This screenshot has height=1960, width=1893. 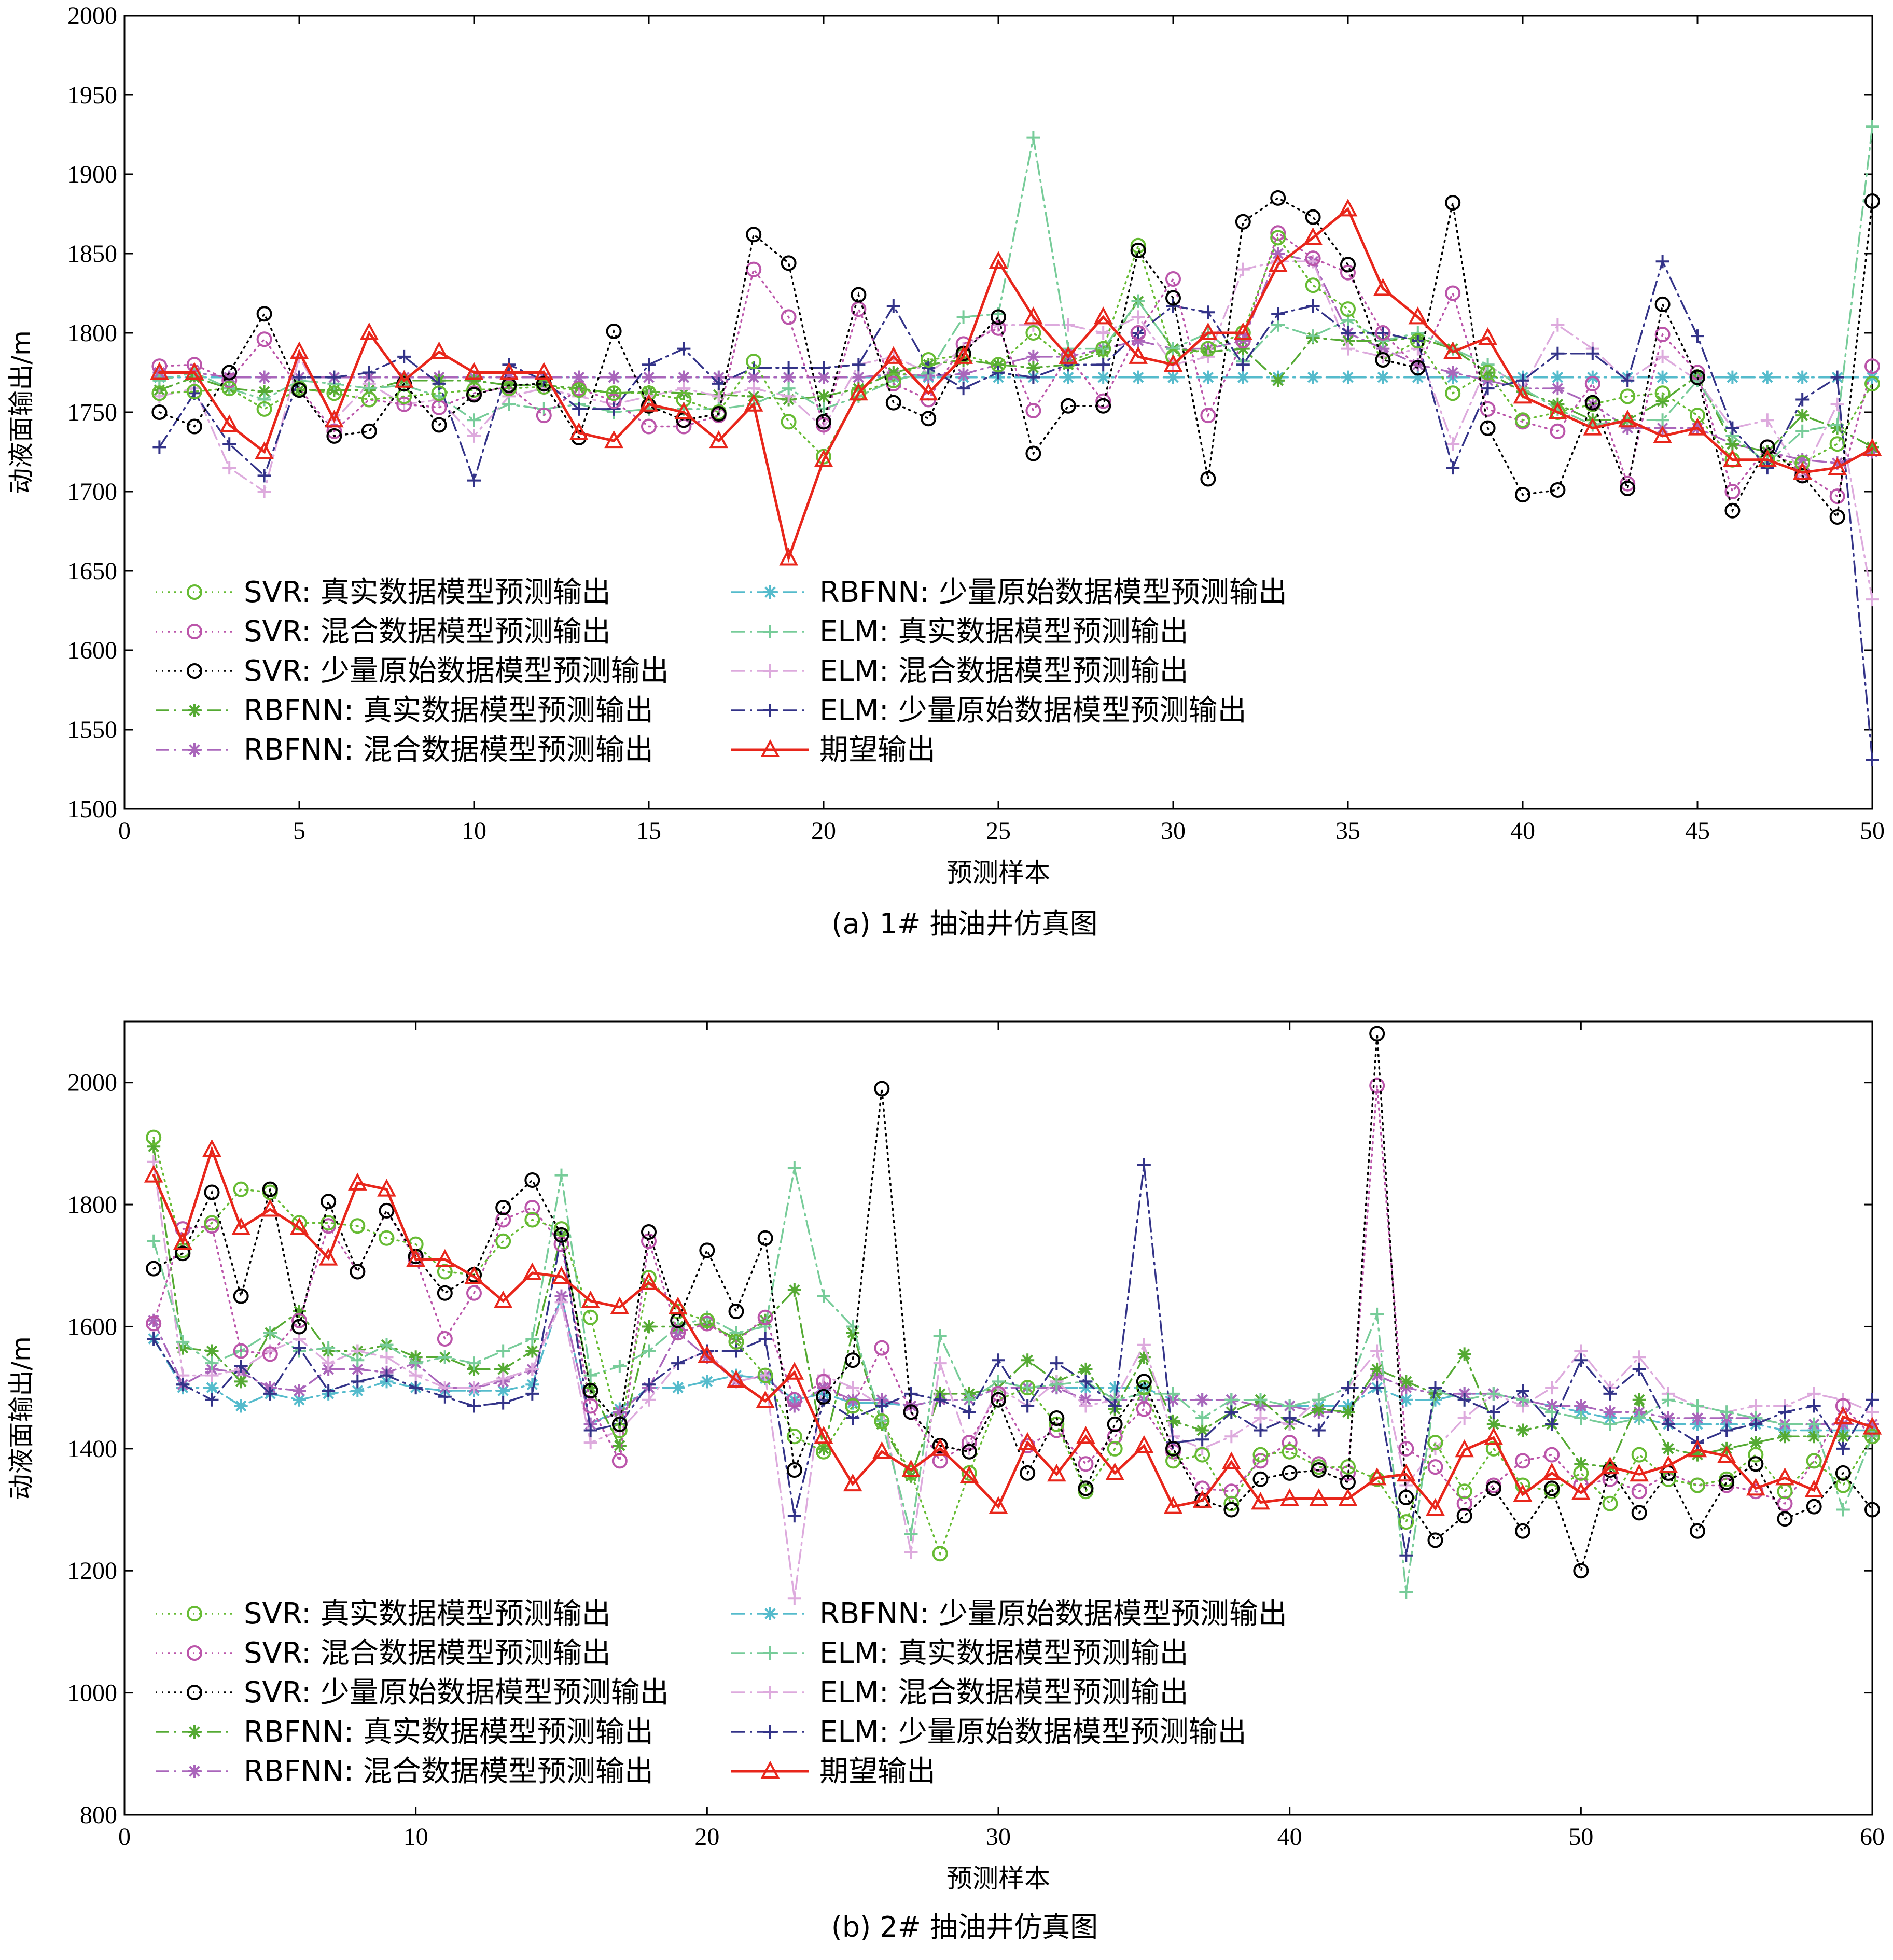 What do you see at coordinates (427, 1614) in the screenshot?
I see `chart-b-legend-label: SVR: 真实数据模型预测输出` at bounding box center [427, 1614].